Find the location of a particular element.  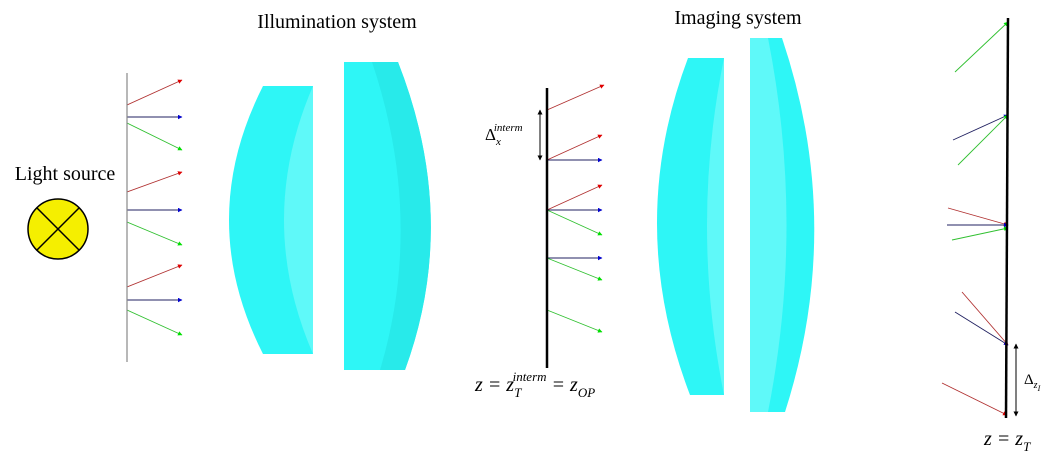

target-plane is located at coordinates (1007, 218).